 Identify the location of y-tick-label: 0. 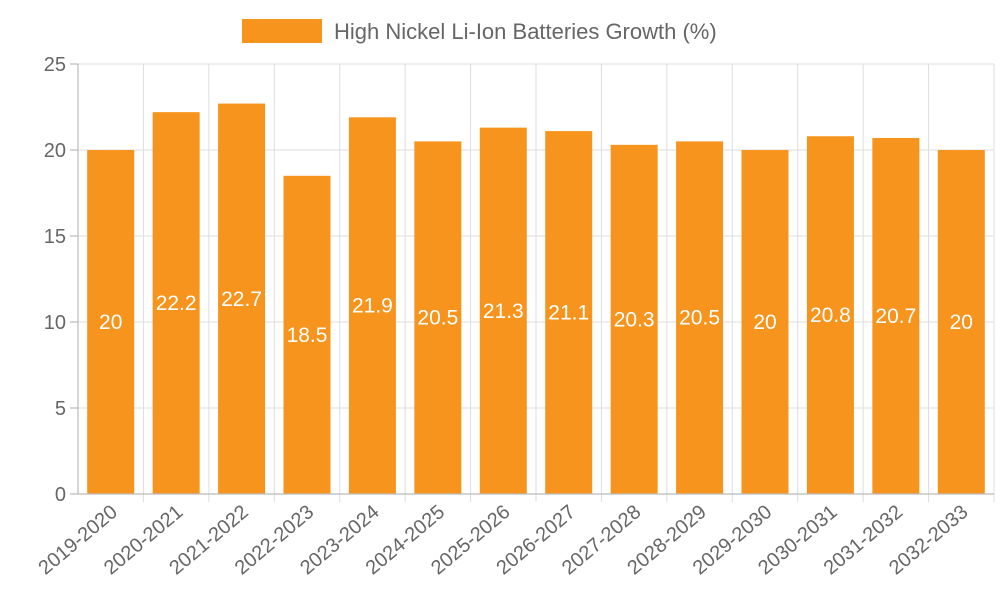
(60, 495).